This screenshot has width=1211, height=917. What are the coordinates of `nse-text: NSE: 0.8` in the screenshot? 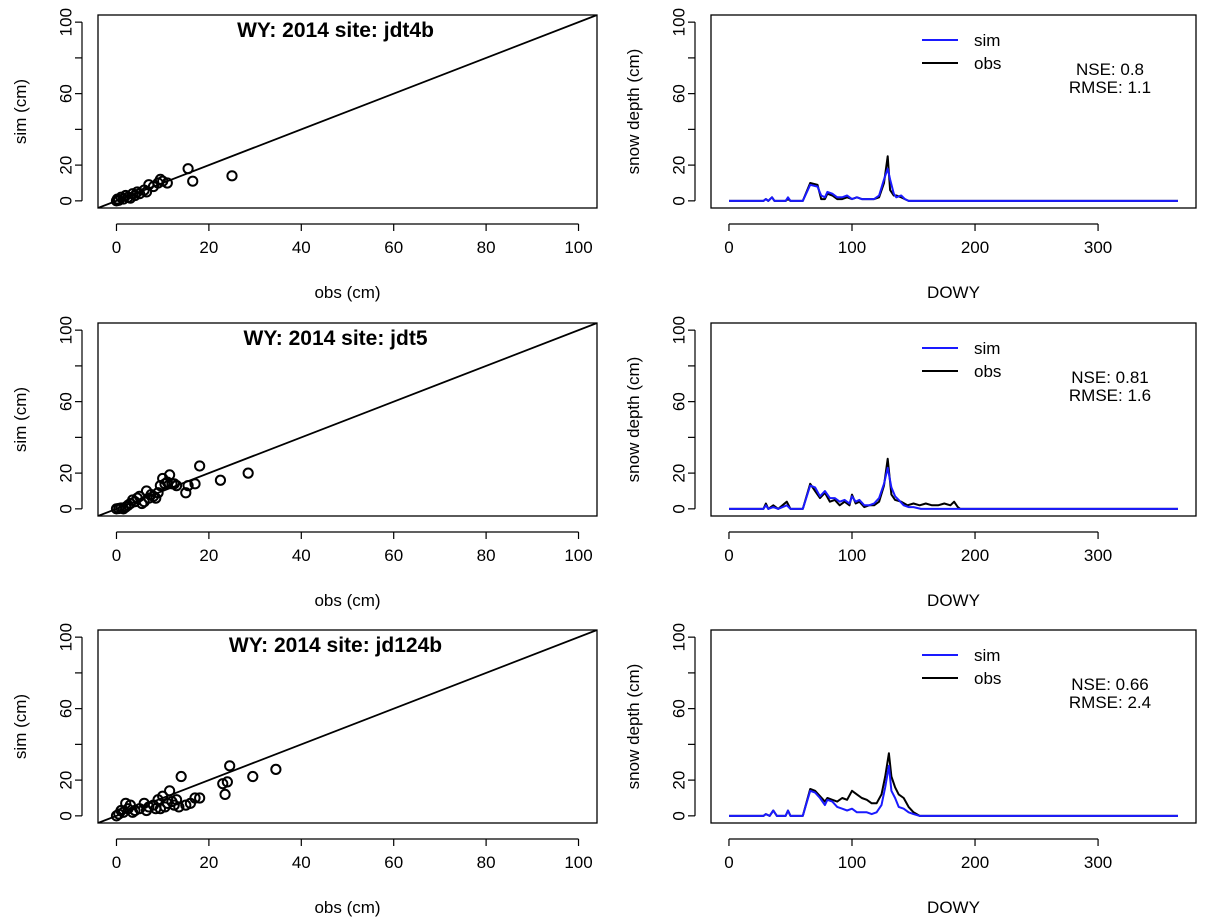 It's located at (1110, 69).